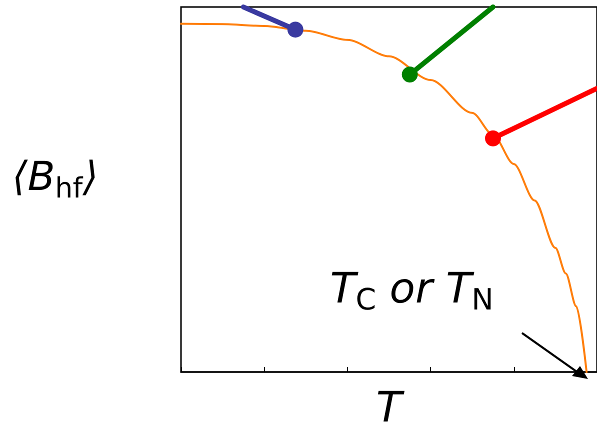 Image resolution: width=597 pixels, height=433 pixels. I want to click on x-axis-title: T, so click(391, 407).